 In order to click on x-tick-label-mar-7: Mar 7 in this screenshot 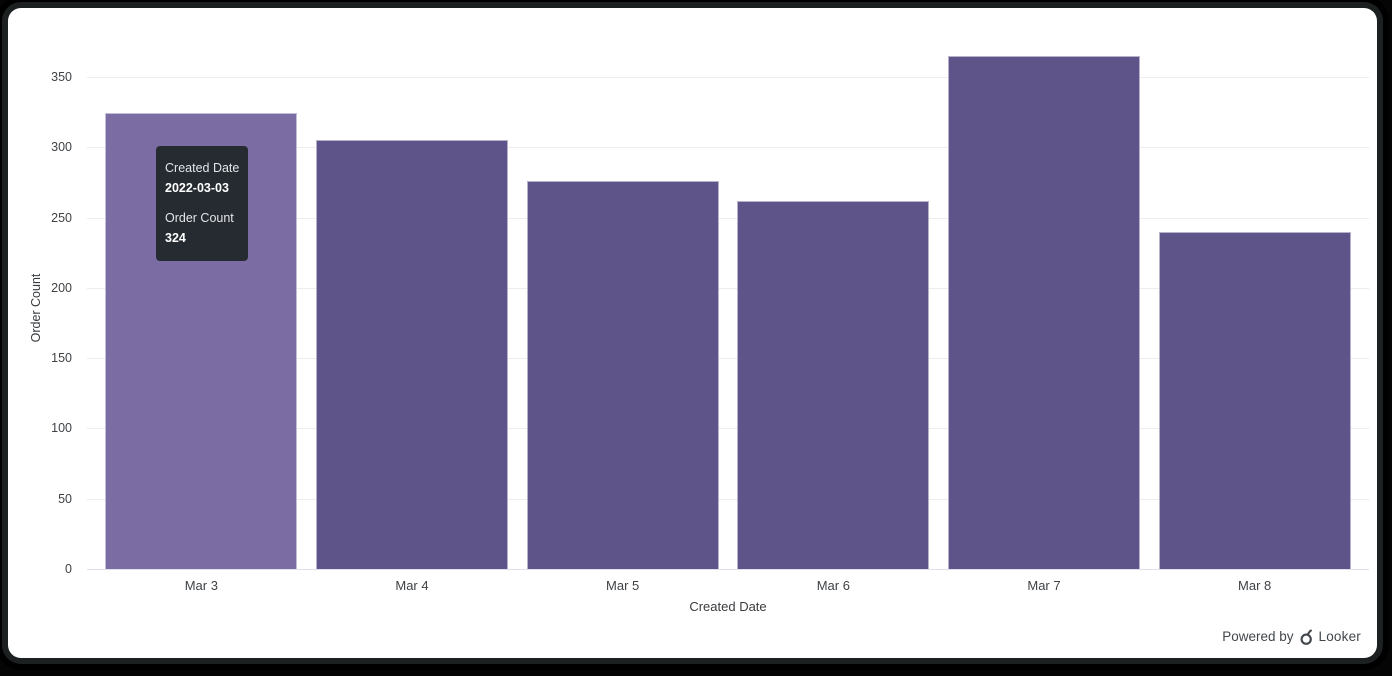, I will do `click(1044, 585)`.